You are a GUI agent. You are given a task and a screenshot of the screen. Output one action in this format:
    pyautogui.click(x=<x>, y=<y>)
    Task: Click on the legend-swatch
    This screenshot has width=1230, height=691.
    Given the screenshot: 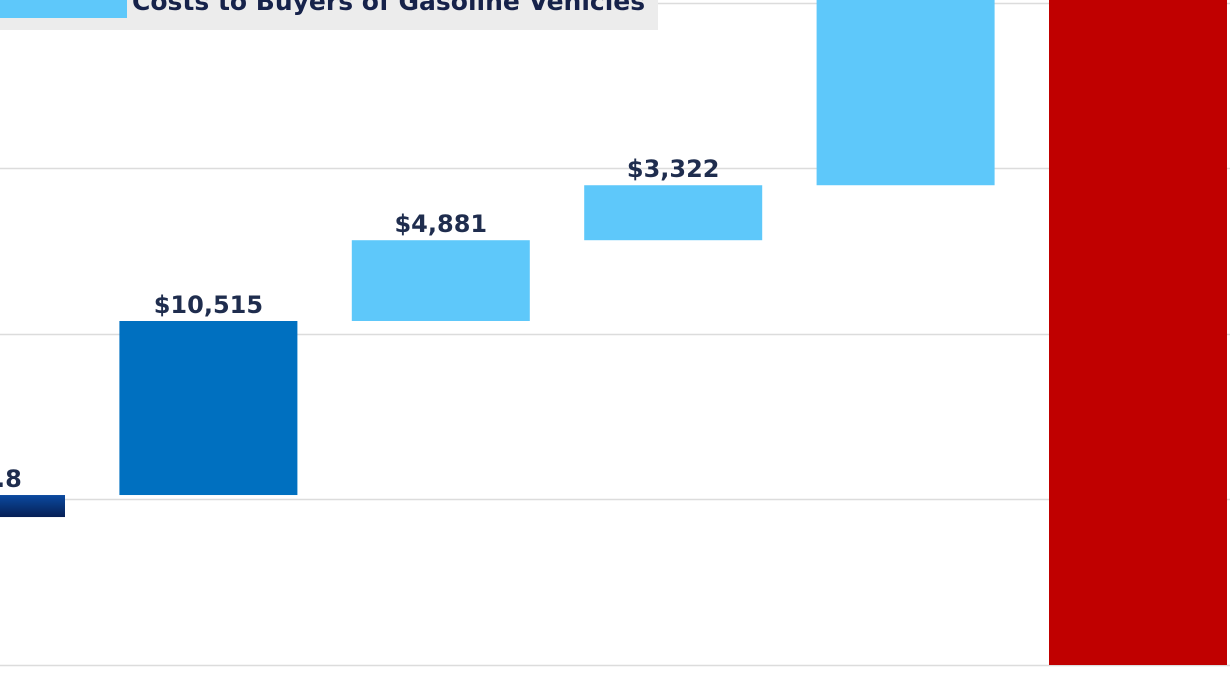 What is the action you would take?
    pyautogui.click(x=63, y=9)
    